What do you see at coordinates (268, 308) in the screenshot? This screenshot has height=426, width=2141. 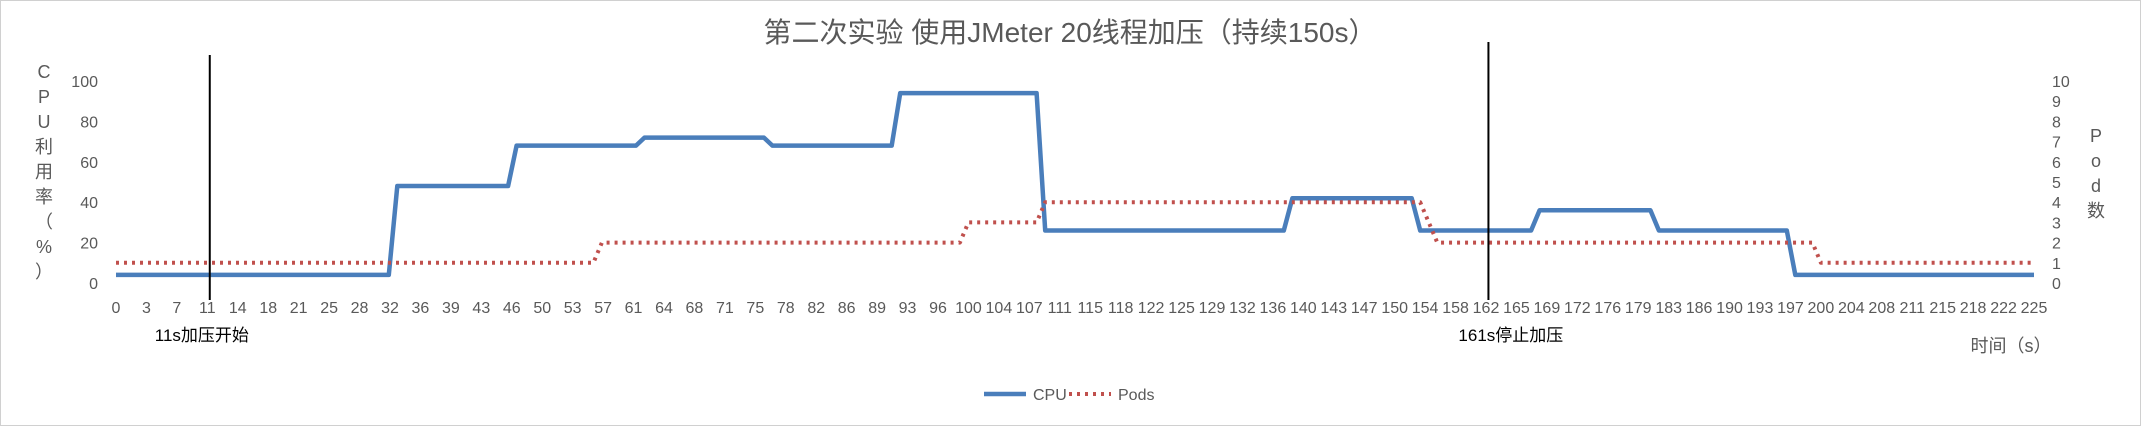 I see `x-tick-label: 18` at bounding box center [268, 308].